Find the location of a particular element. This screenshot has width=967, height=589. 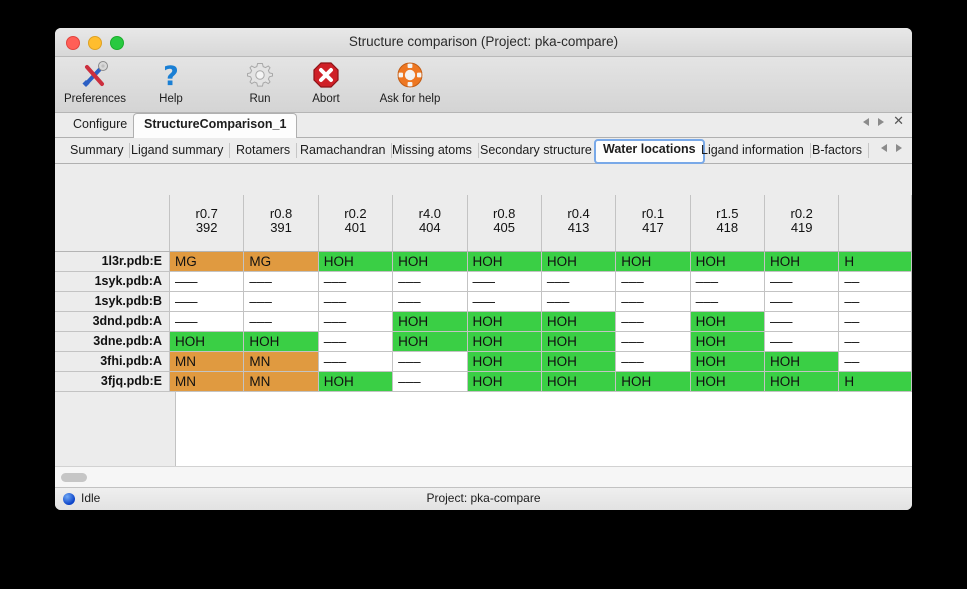

column-header: r0.8 391 is located at coordinates (281, 223).